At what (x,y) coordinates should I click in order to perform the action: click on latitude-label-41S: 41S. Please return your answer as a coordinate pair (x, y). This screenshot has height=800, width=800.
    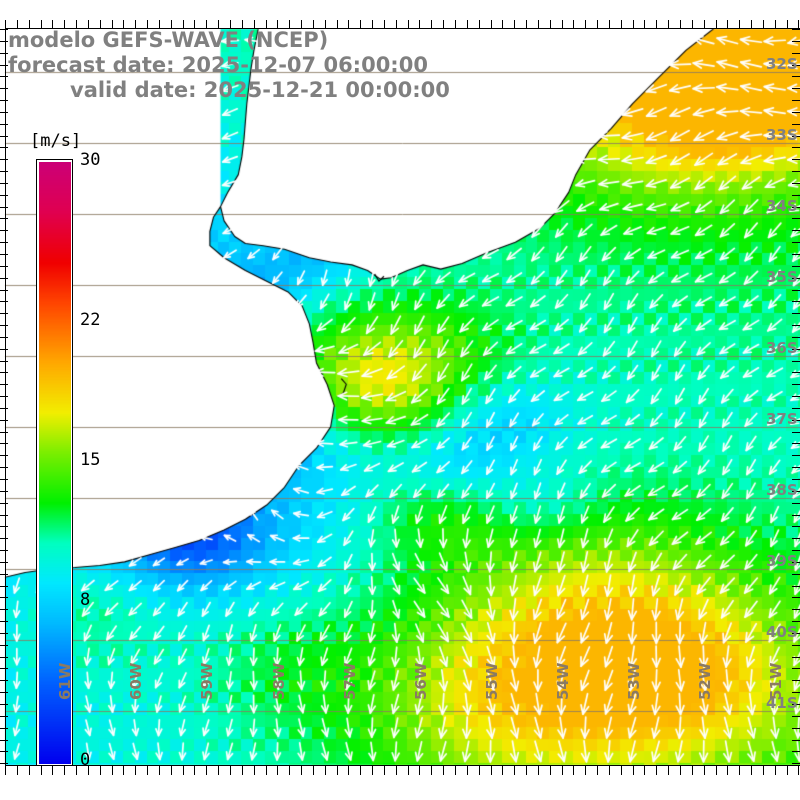
    Looking at the image, I should click on (782, 703).